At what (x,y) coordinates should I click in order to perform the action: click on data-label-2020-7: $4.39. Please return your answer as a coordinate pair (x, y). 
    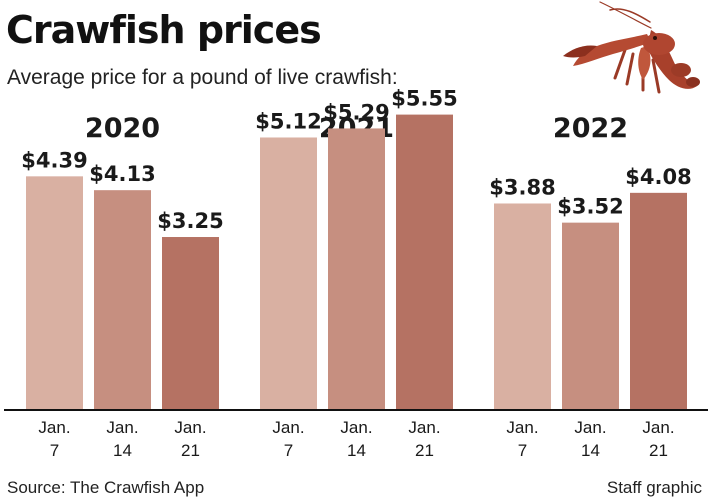
    Looking at the image, I should click on (54, 160).